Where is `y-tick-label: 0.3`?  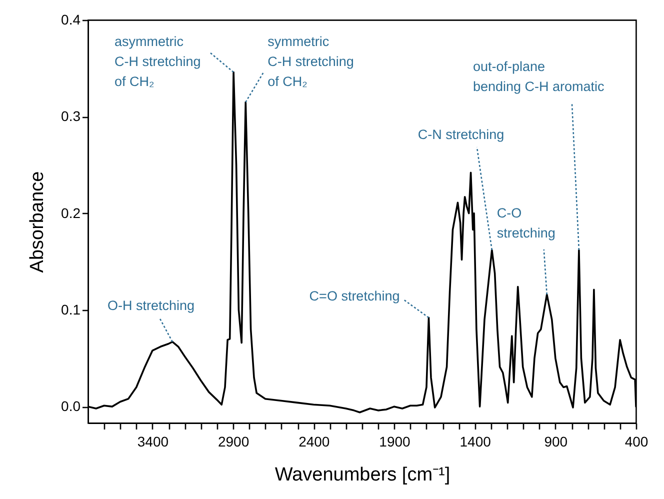
y-tick-label: 0.3 is located at coordinates (71, 116).